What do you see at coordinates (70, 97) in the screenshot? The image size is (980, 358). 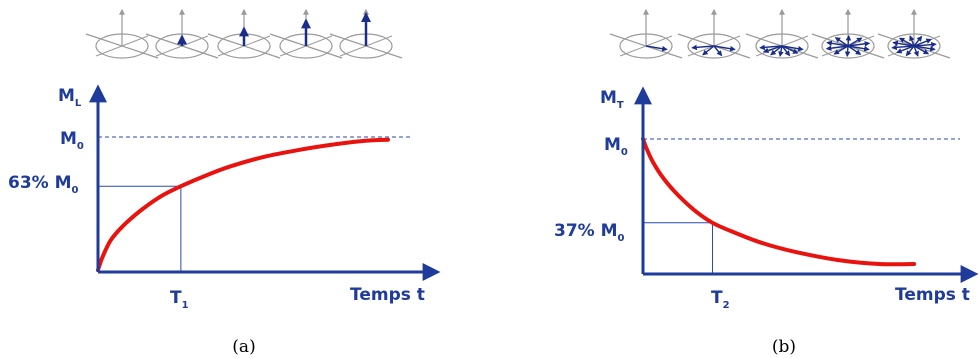 I see `y-axis-title-a: ML` at bounding box center [70, 97].